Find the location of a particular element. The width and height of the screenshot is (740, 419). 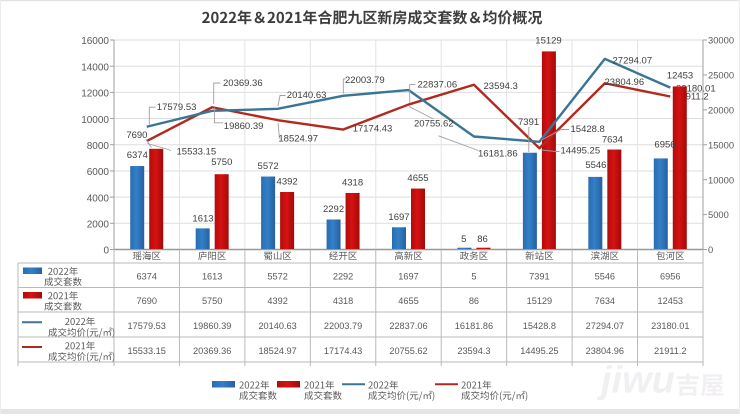

svg-text: 30000 is located at coordinates (721, 40).